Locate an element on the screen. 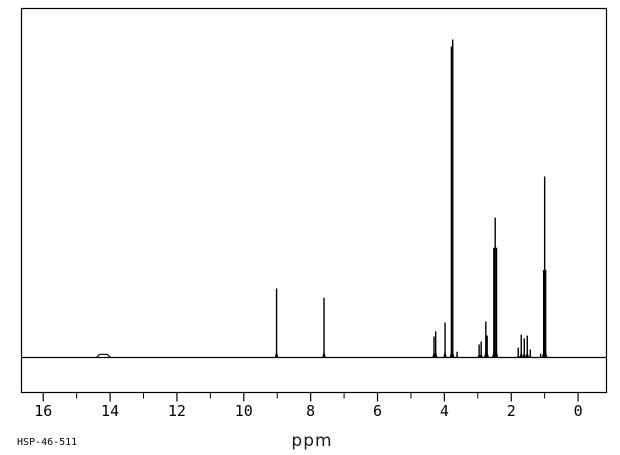 The width and height of the screenshot is (620, 455). x-tick-label: 2 is located at coordinates (511, 411).